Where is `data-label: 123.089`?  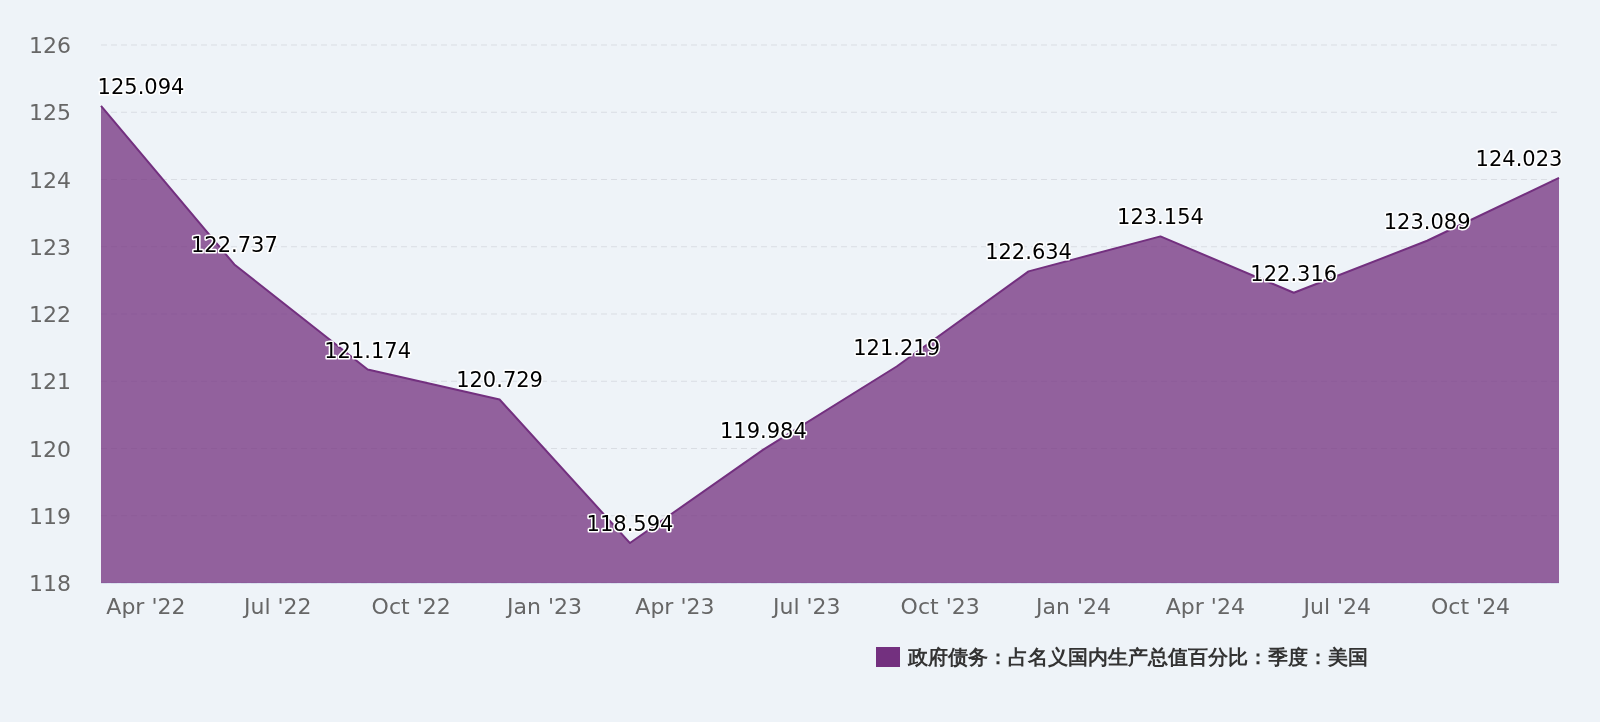 data-label: 123.089 is located at coordinates (1427, 221).